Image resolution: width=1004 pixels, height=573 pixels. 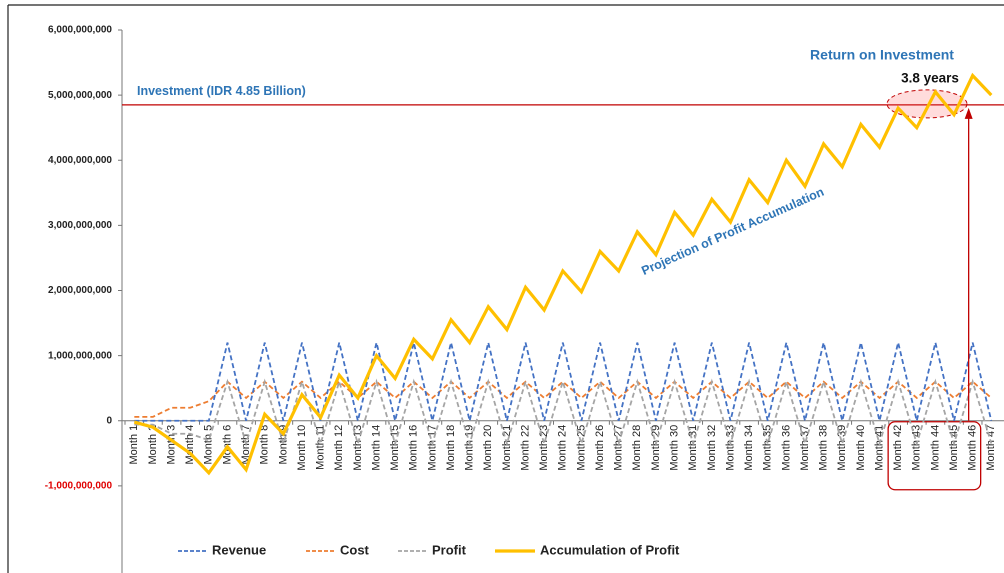 What do you see at coordinates (153, 445) in the screenshot?
I see `x-tick-label: Month 2` at bounding box center [153, 445].